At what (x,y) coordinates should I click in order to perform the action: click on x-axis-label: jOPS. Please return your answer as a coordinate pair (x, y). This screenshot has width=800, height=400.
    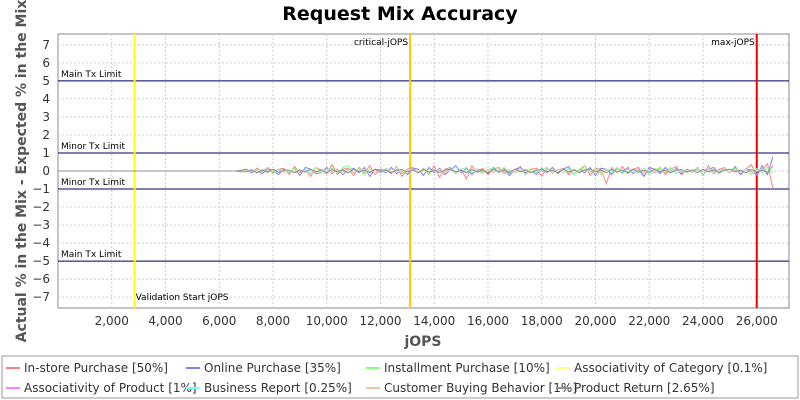
    Looking at the image, I should click on (422, 342).